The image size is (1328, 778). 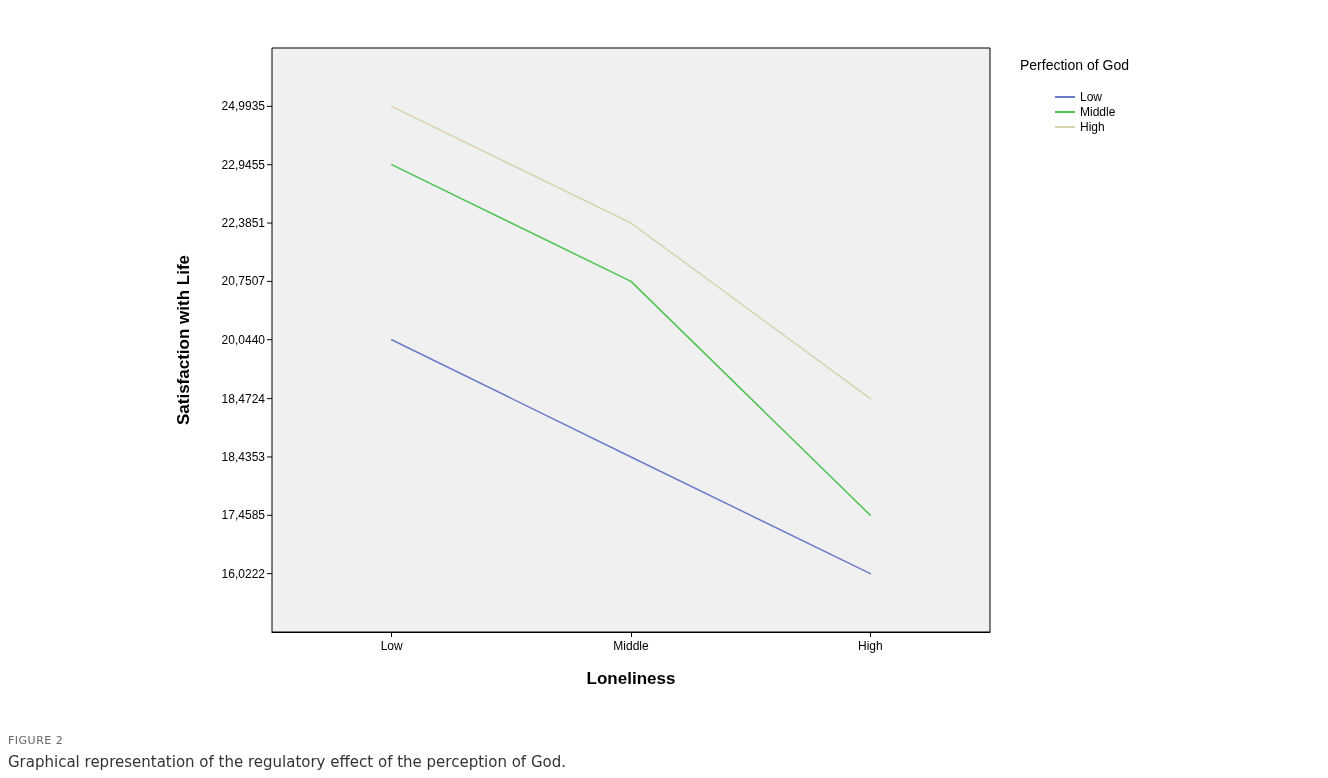 I want to click on text: 20,7507, so click(x=243, y=281).